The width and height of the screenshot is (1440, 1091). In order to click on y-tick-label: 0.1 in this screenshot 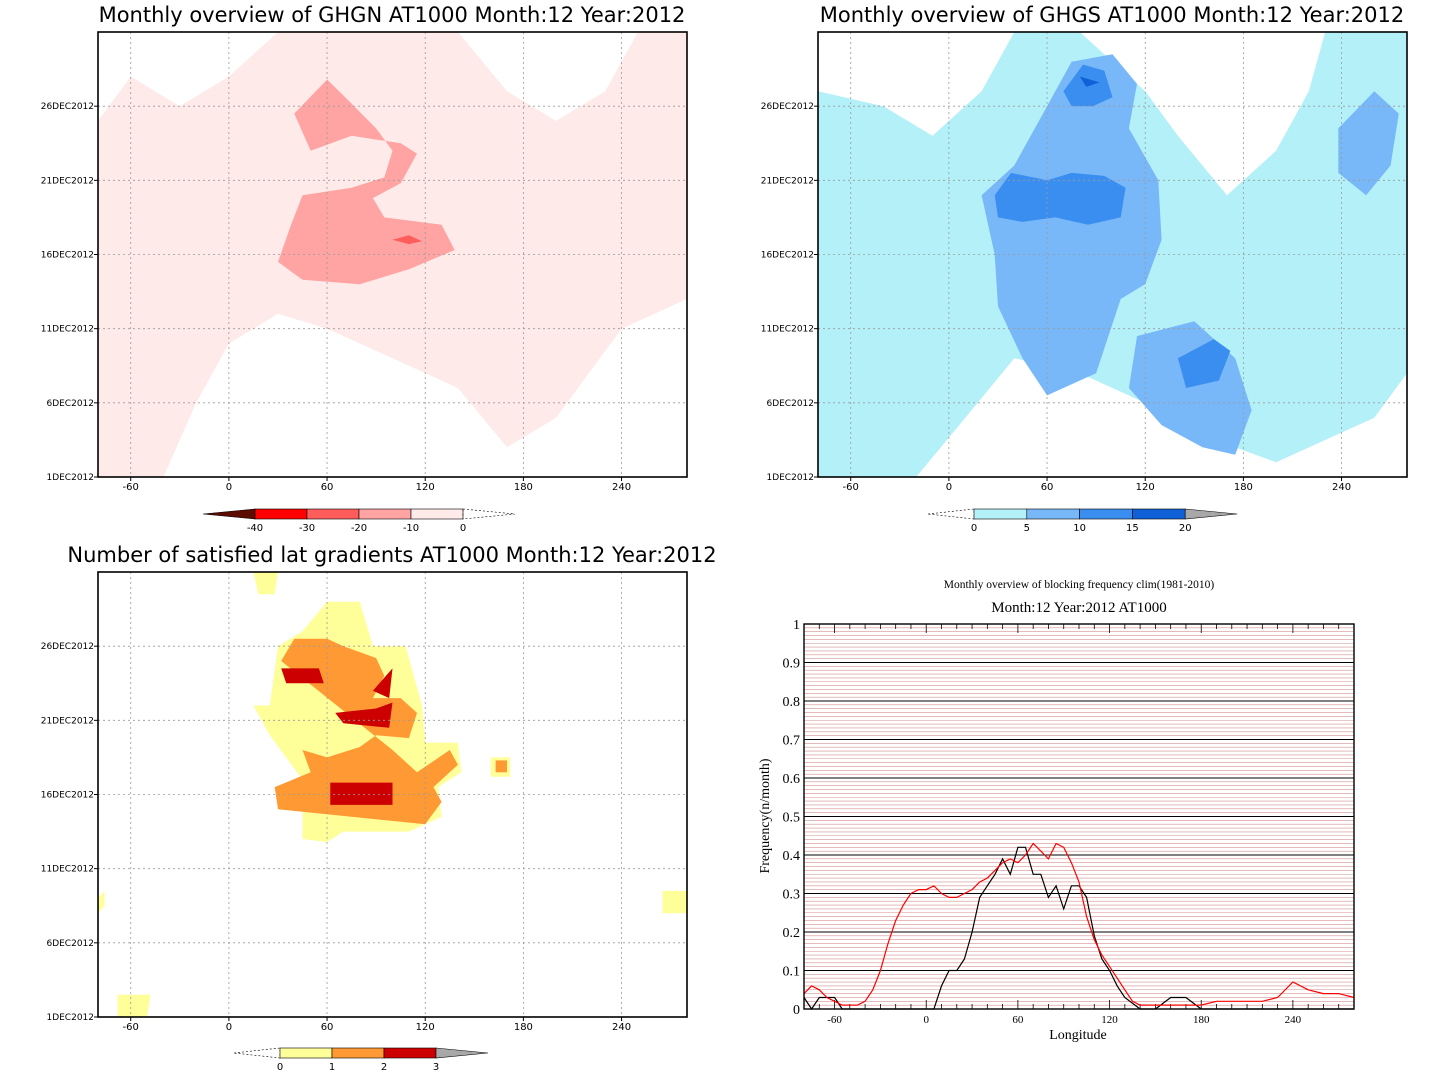, I will do `click(792, 972)`.